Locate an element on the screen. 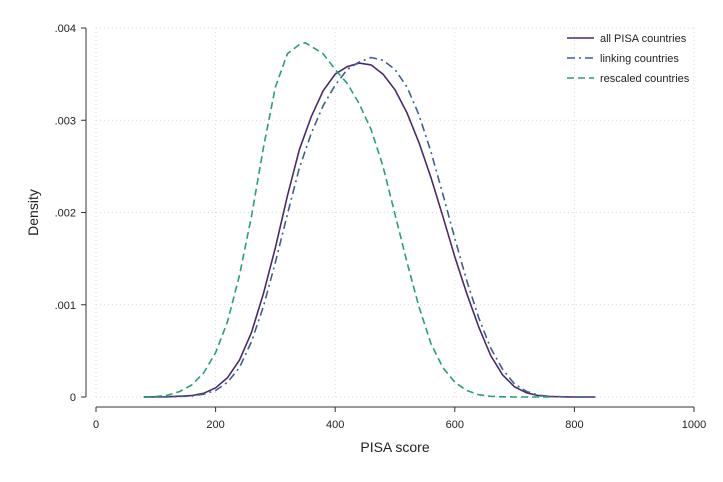  legend-label: all PISA countries is located at coordinates (643, 39).